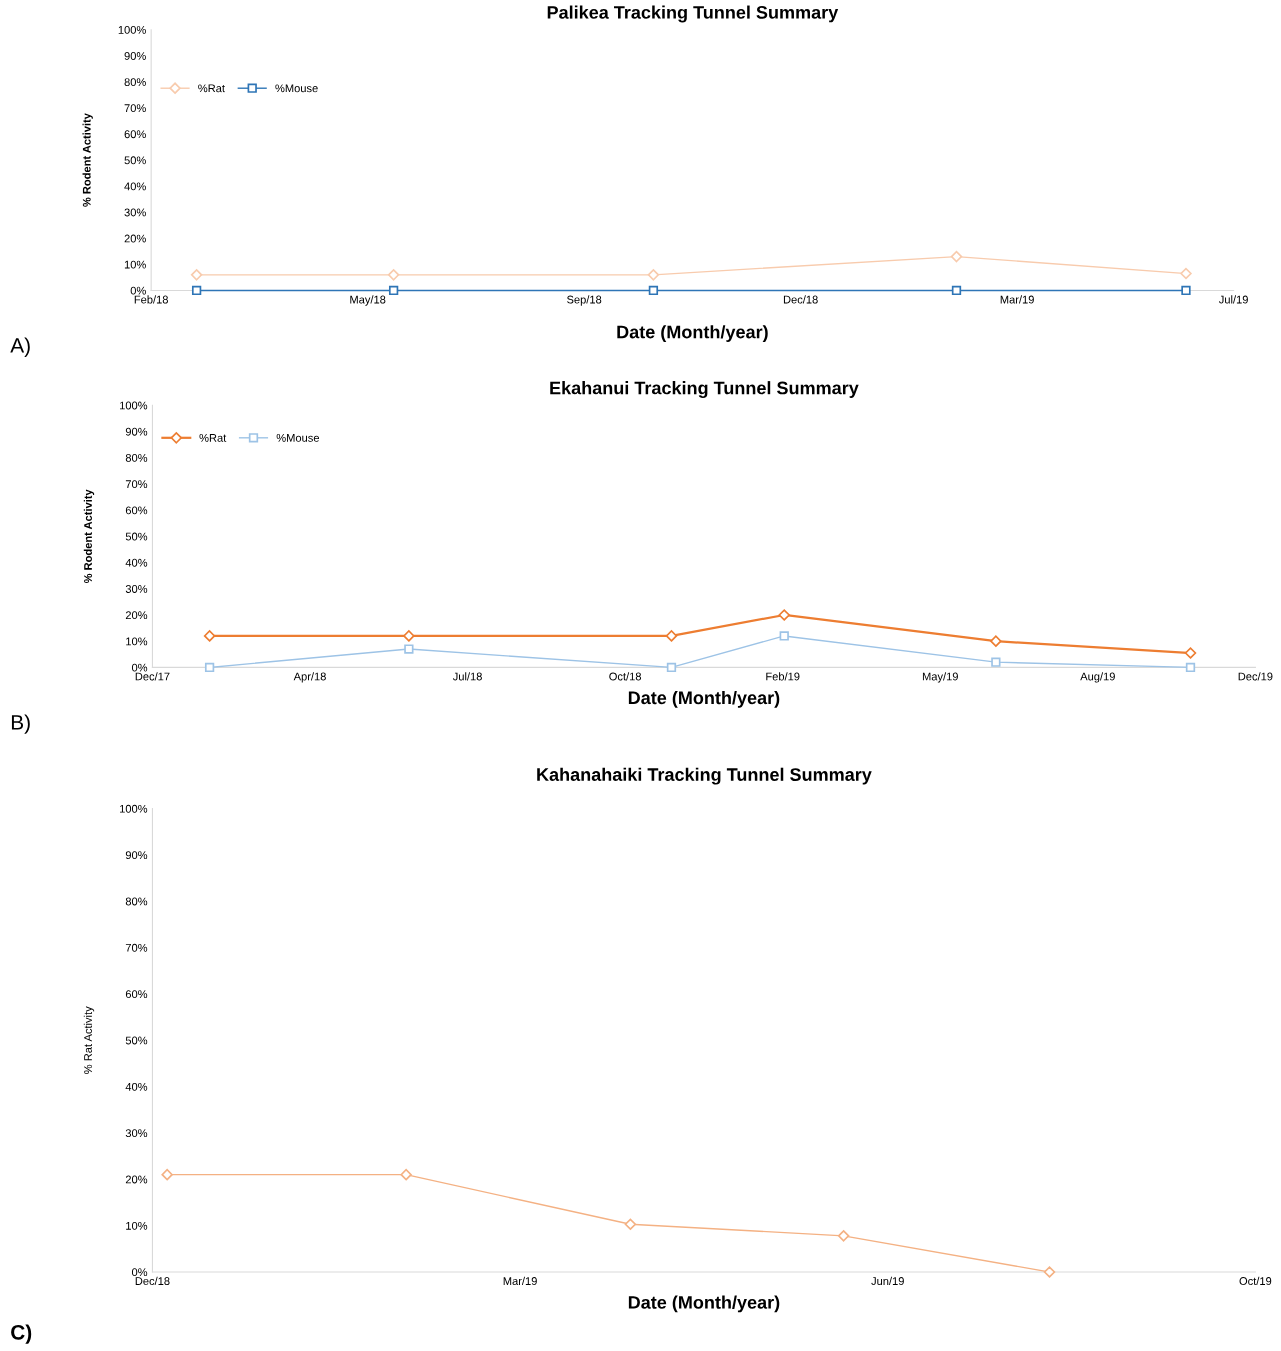 The height and width of the screenshot is (1351, 1281). Describe the element at coordinates (783, 676) in the screenshot. I see `x-tick-label: Feb/19` at that location.